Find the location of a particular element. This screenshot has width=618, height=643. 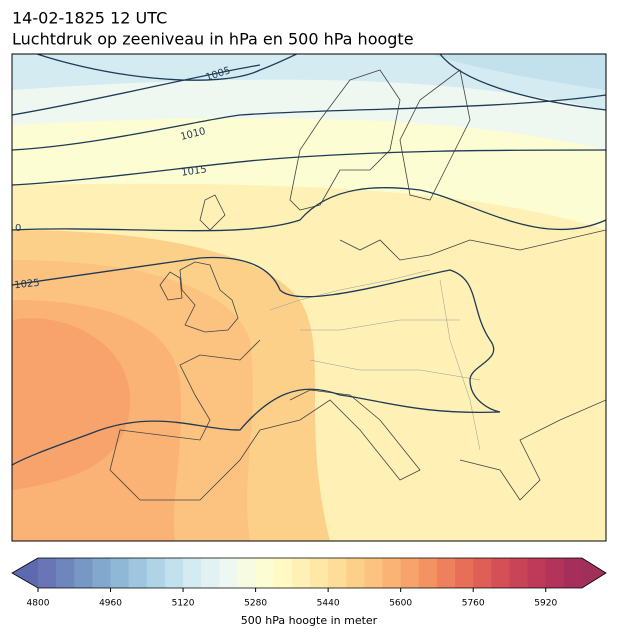

colorbar-frame is located at coordinates (309, 573).